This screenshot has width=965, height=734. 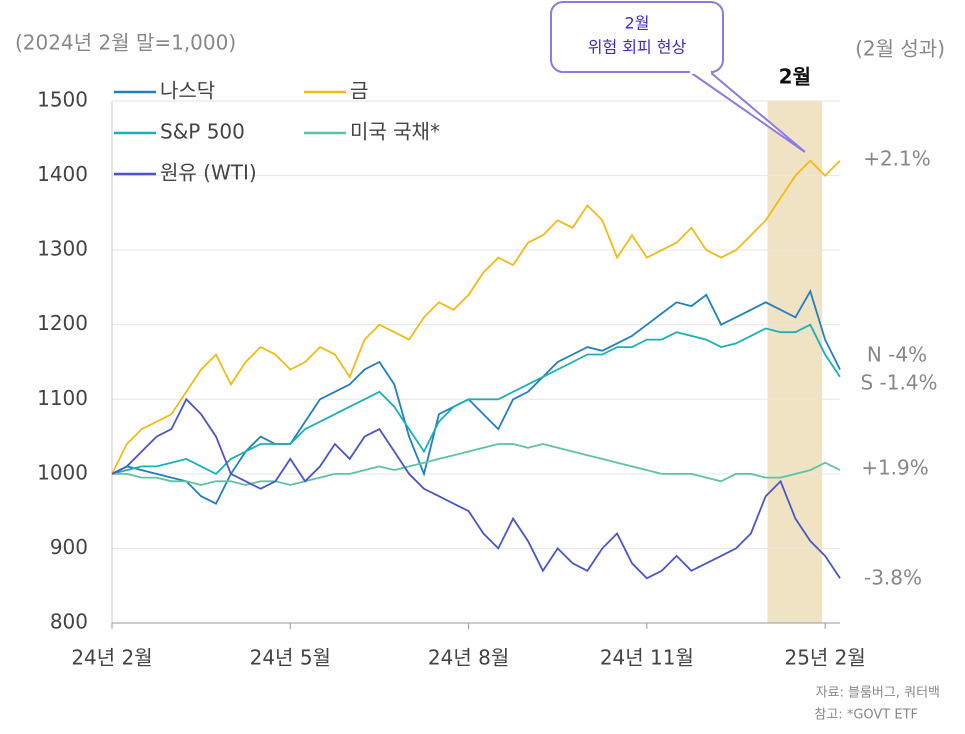 What do you see at coordinates (395, 132) in the screenshot?
I see `legend-label: 미국 국채*` at bounding box center [395, 132].